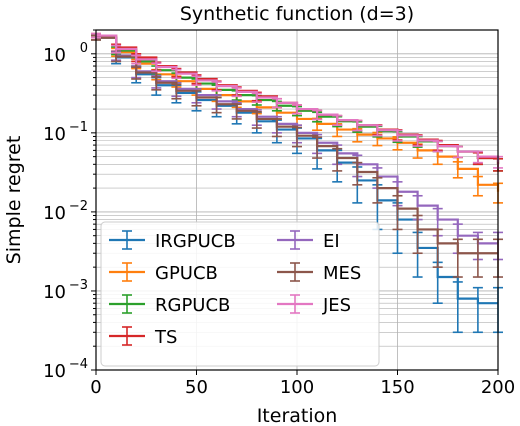  What do you see at coordinates (195, 241) in the screenshot?
I see `legend-label: IRGPUCB` at bounding box center [195, 241].